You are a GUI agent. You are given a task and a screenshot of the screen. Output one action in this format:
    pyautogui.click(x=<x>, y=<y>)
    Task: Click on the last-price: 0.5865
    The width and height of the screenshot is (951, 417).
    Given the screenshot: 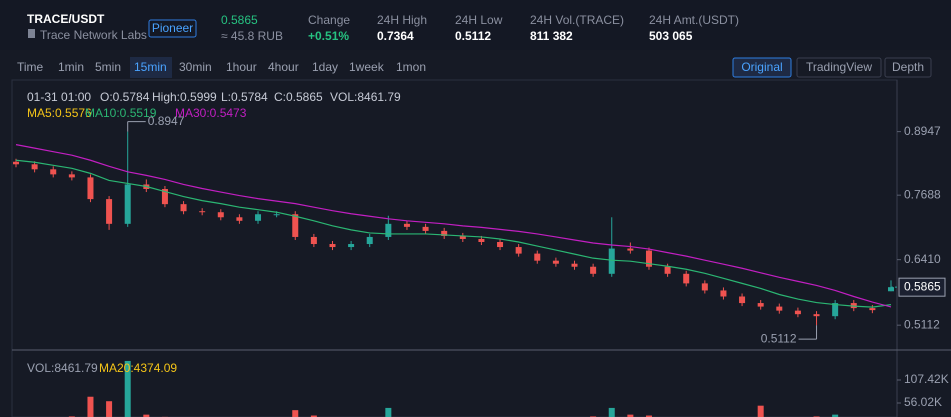 What is the action you would take?
    pyautogui.click(x=239, y=20)
    